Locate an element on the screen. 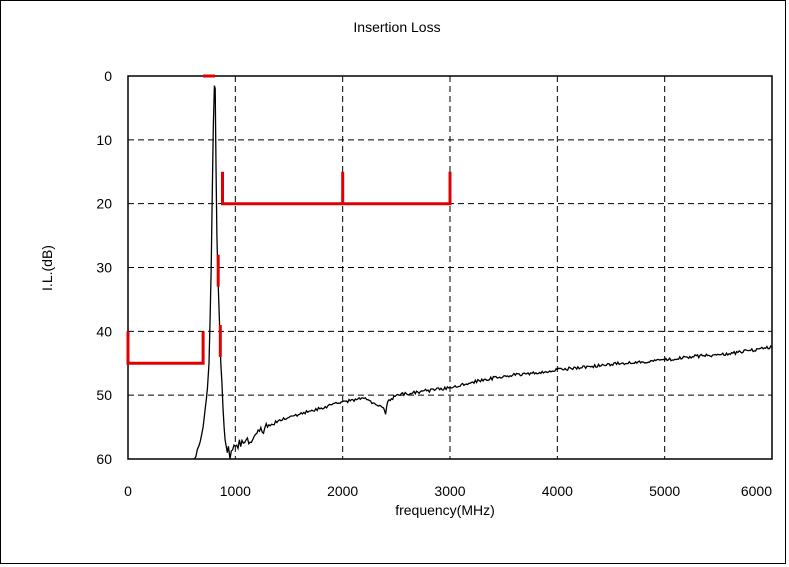 Image resolution: width=789 pixels, height=567 pixels. y-tick-label: 0 is located at coordinates (108, 76).